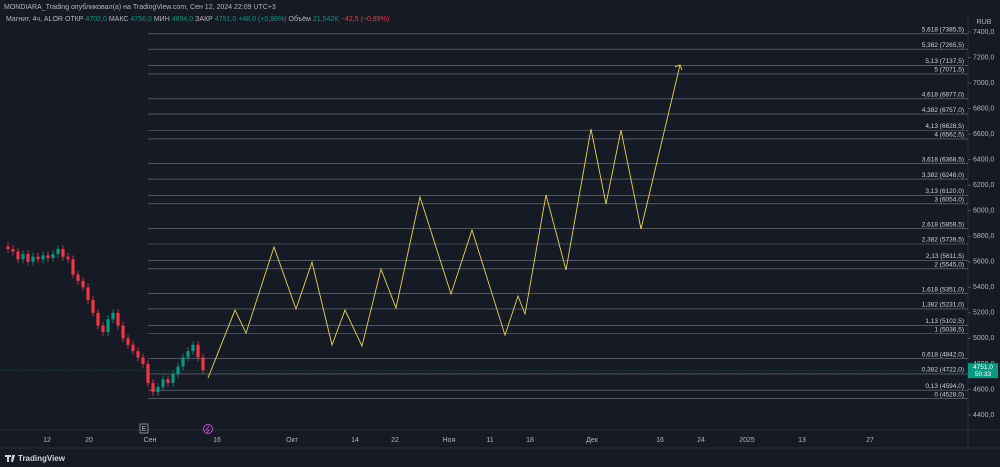 The image size is (1000, 467). What do you see at coordinates (984, 338) in the screenshot?
I see `y-tick-label: 5000,0` at bounding box center [984, 338].